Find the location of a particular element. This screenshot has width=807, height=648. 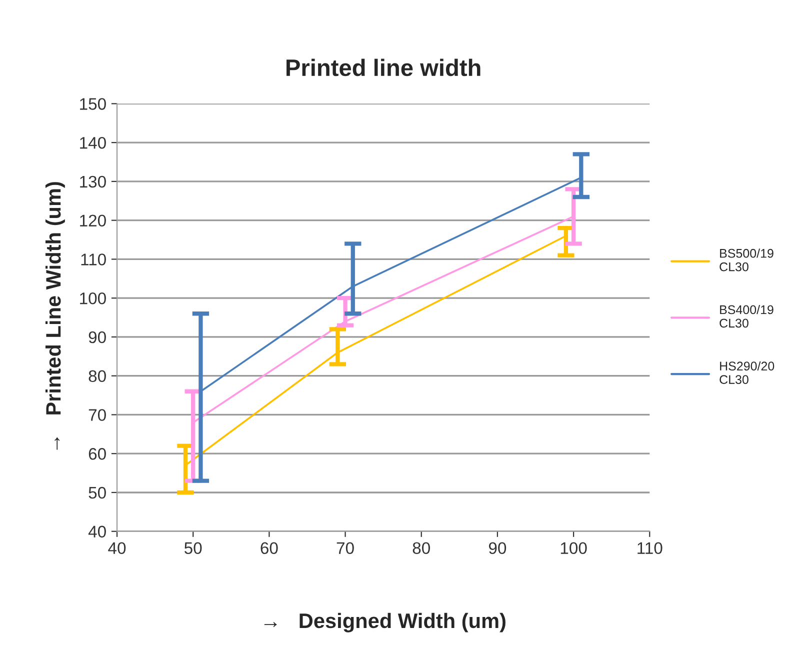

x-tick-label: 40 is located at coordinates (117, 548).